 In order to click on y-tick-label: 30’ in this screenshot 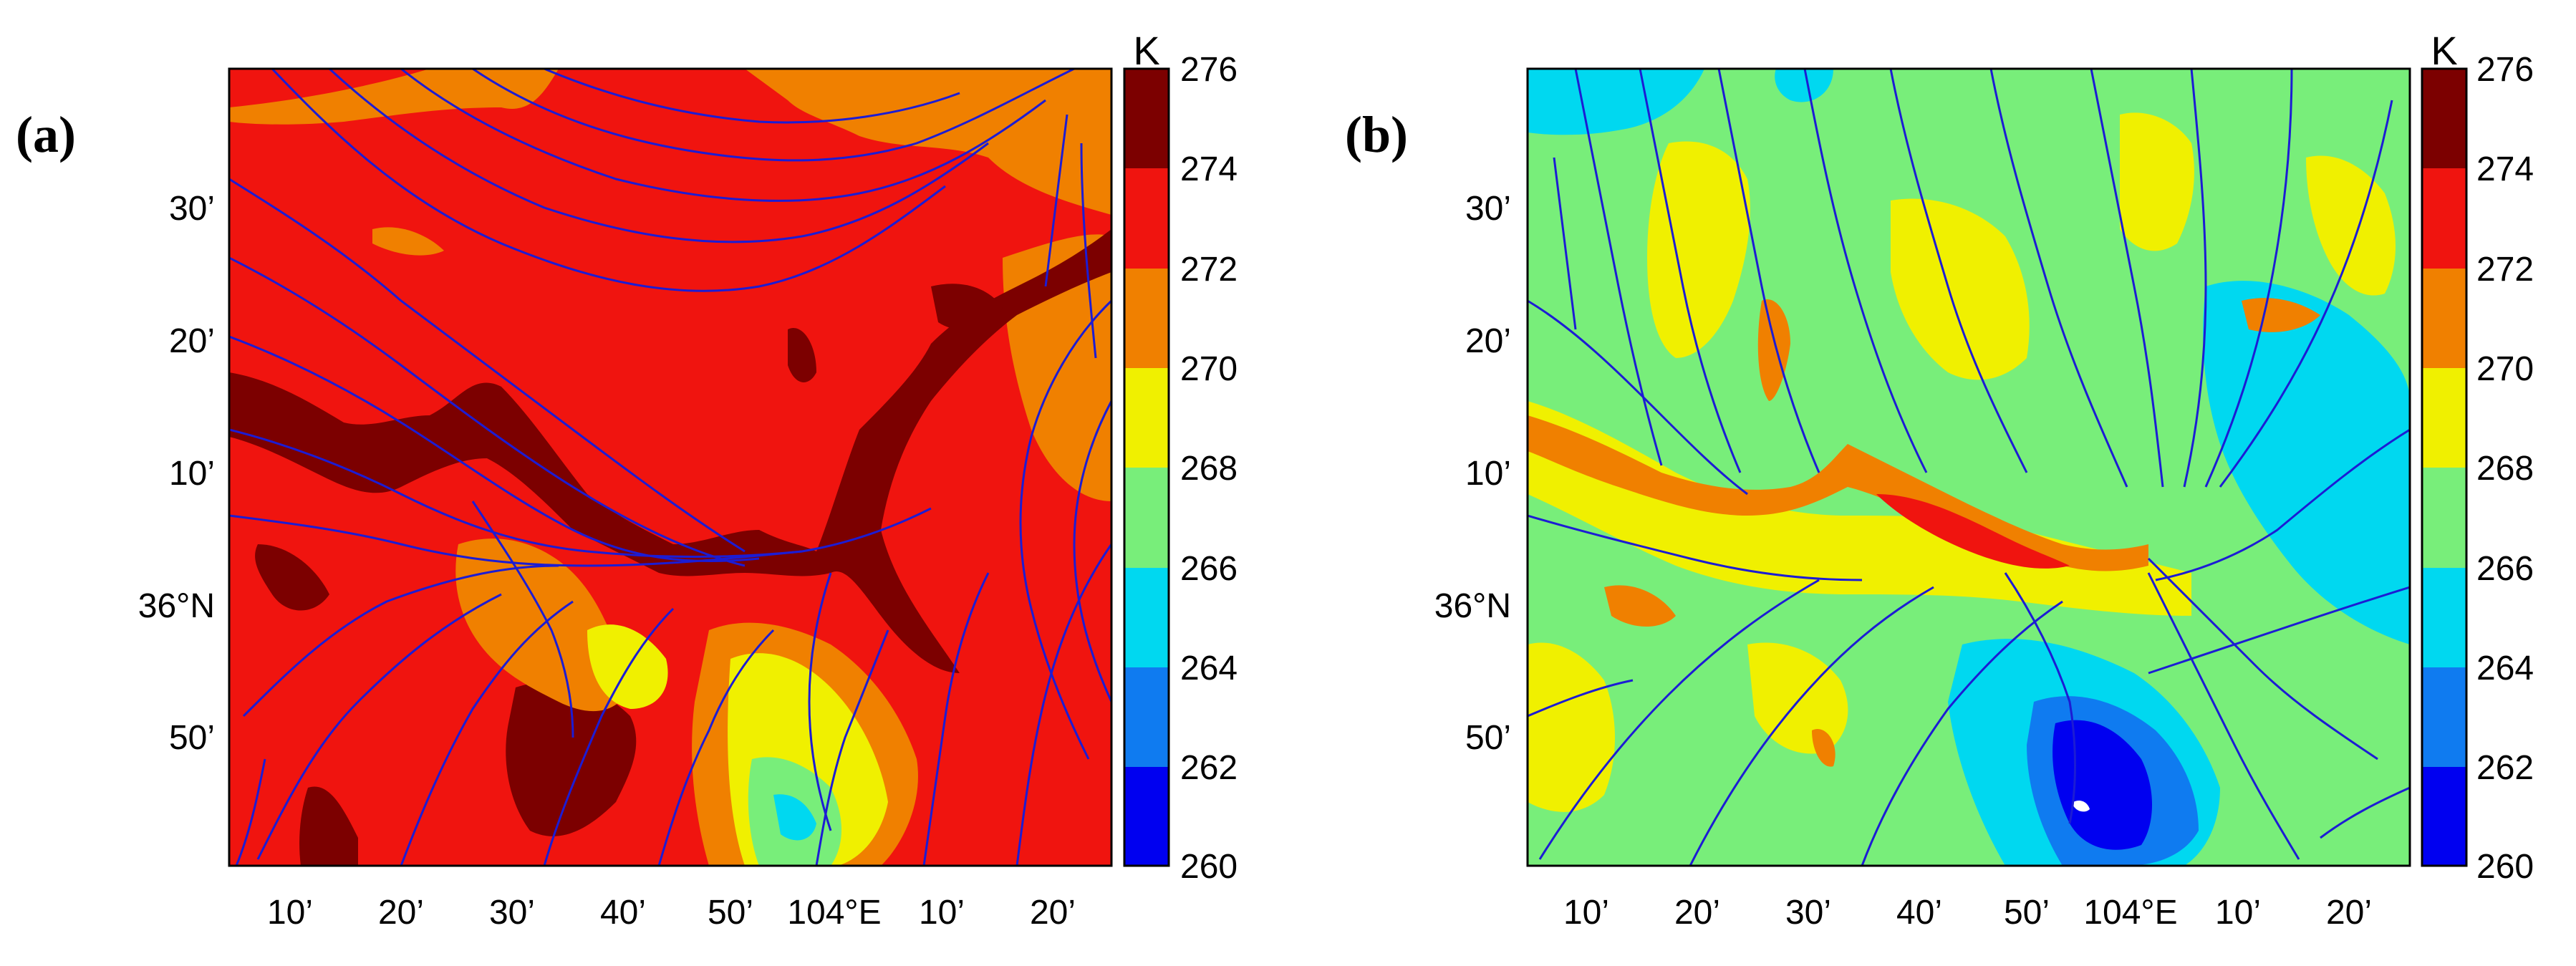, I will do `click(1488, 209)`.